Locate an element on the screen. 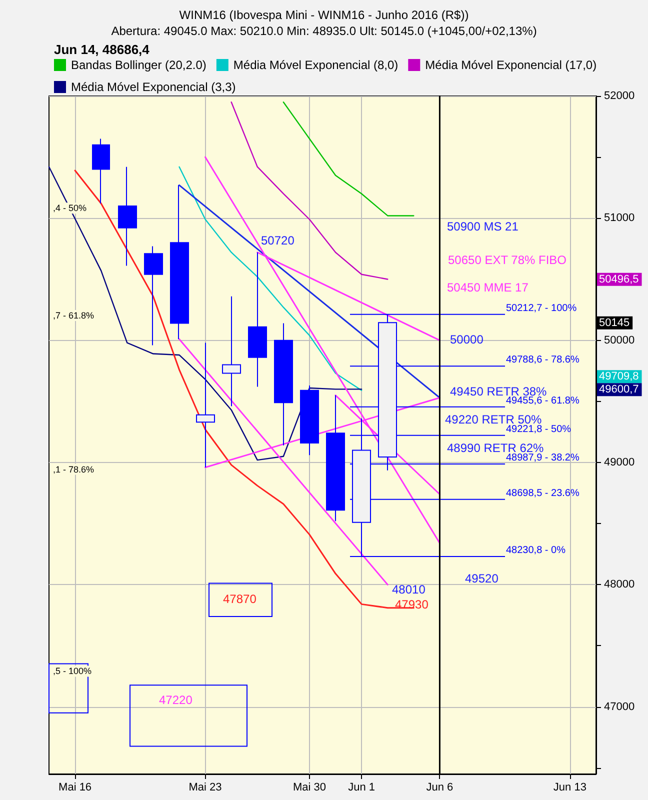 The image size is (648, 800). y-tick-label: 48000 is located at coordinates (619, 584).